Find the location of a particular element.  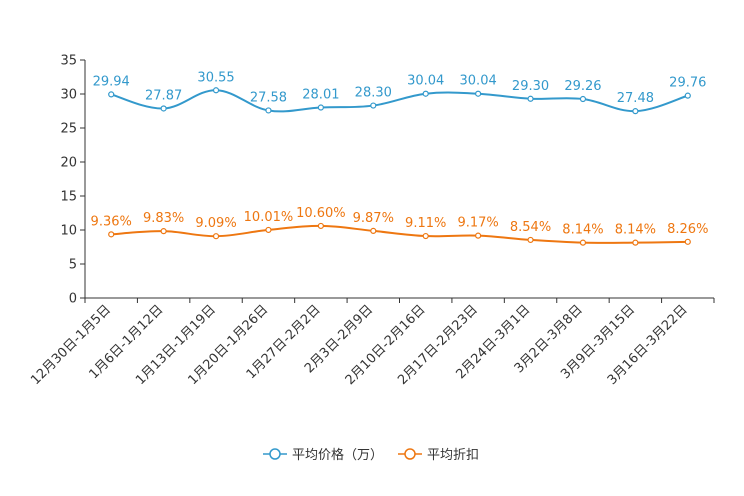

legend-item-1: 平均价格（万） is located at coordinates (323, 455).